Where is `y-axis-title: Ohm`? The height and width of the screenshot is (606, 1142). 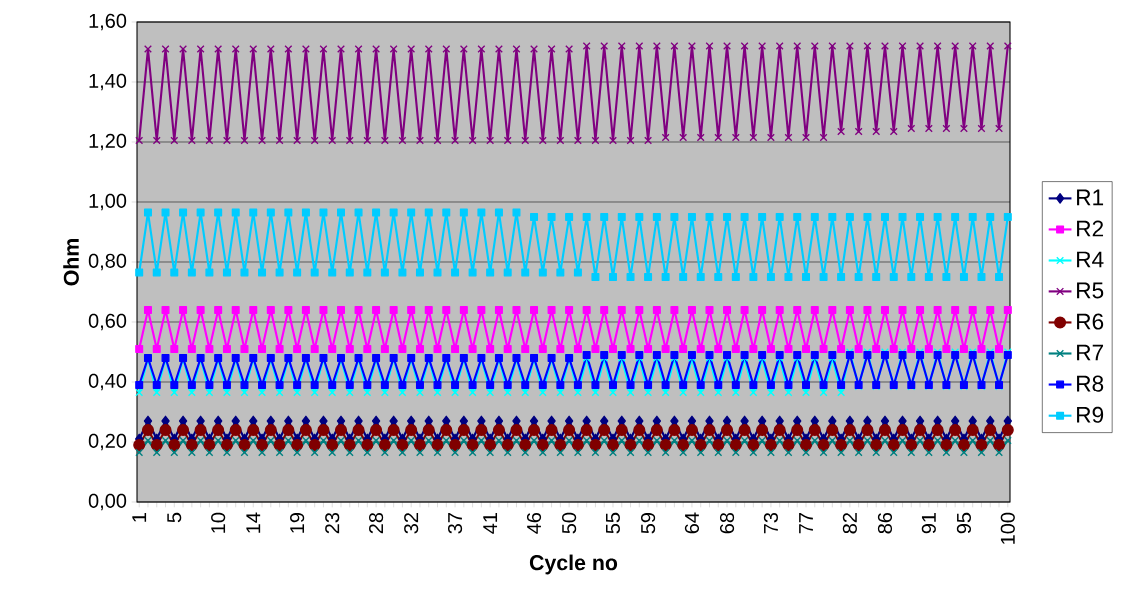 y-axis-title: Ohm is located at coordinates (71, 262).